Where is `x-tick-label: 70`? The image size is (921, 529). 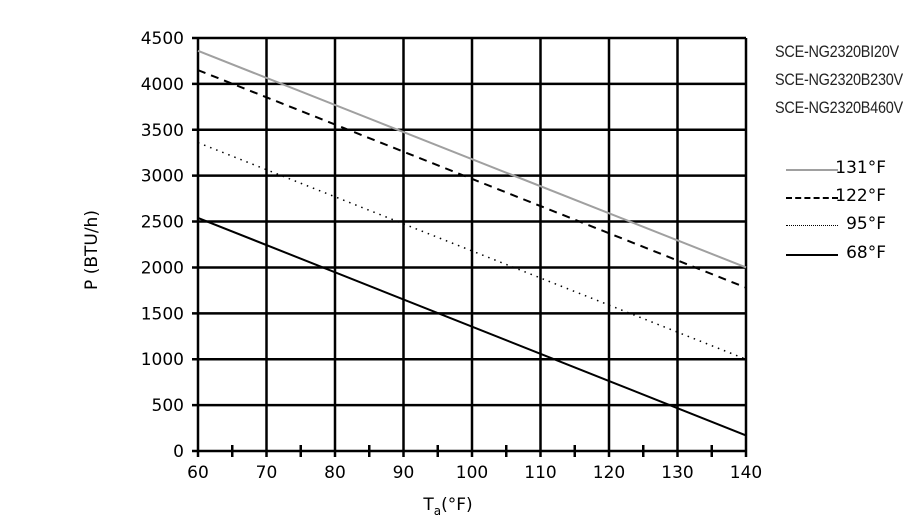 x-tick-label: 70 is located at coordinates (267, 473).